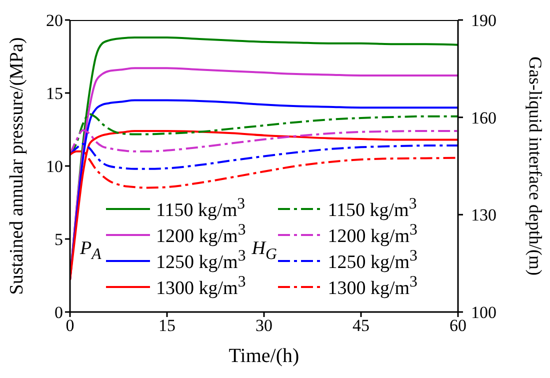 The height and width of the screenshot is (378, 550). What do you see at coordinates (361, 326) in the screenshot?
I see `x-tick-label: 45` at bounding box center [361, 326].